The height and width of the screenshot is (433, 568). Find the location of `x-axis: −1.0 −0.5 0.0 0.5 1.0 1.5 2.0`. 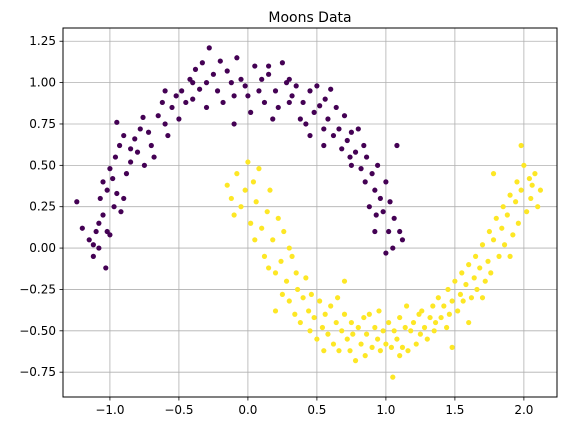

x-axis: −1.0 −0.5 0.0 0.5 1.0 1.5 2.0 is located at coordinates (314, 407).